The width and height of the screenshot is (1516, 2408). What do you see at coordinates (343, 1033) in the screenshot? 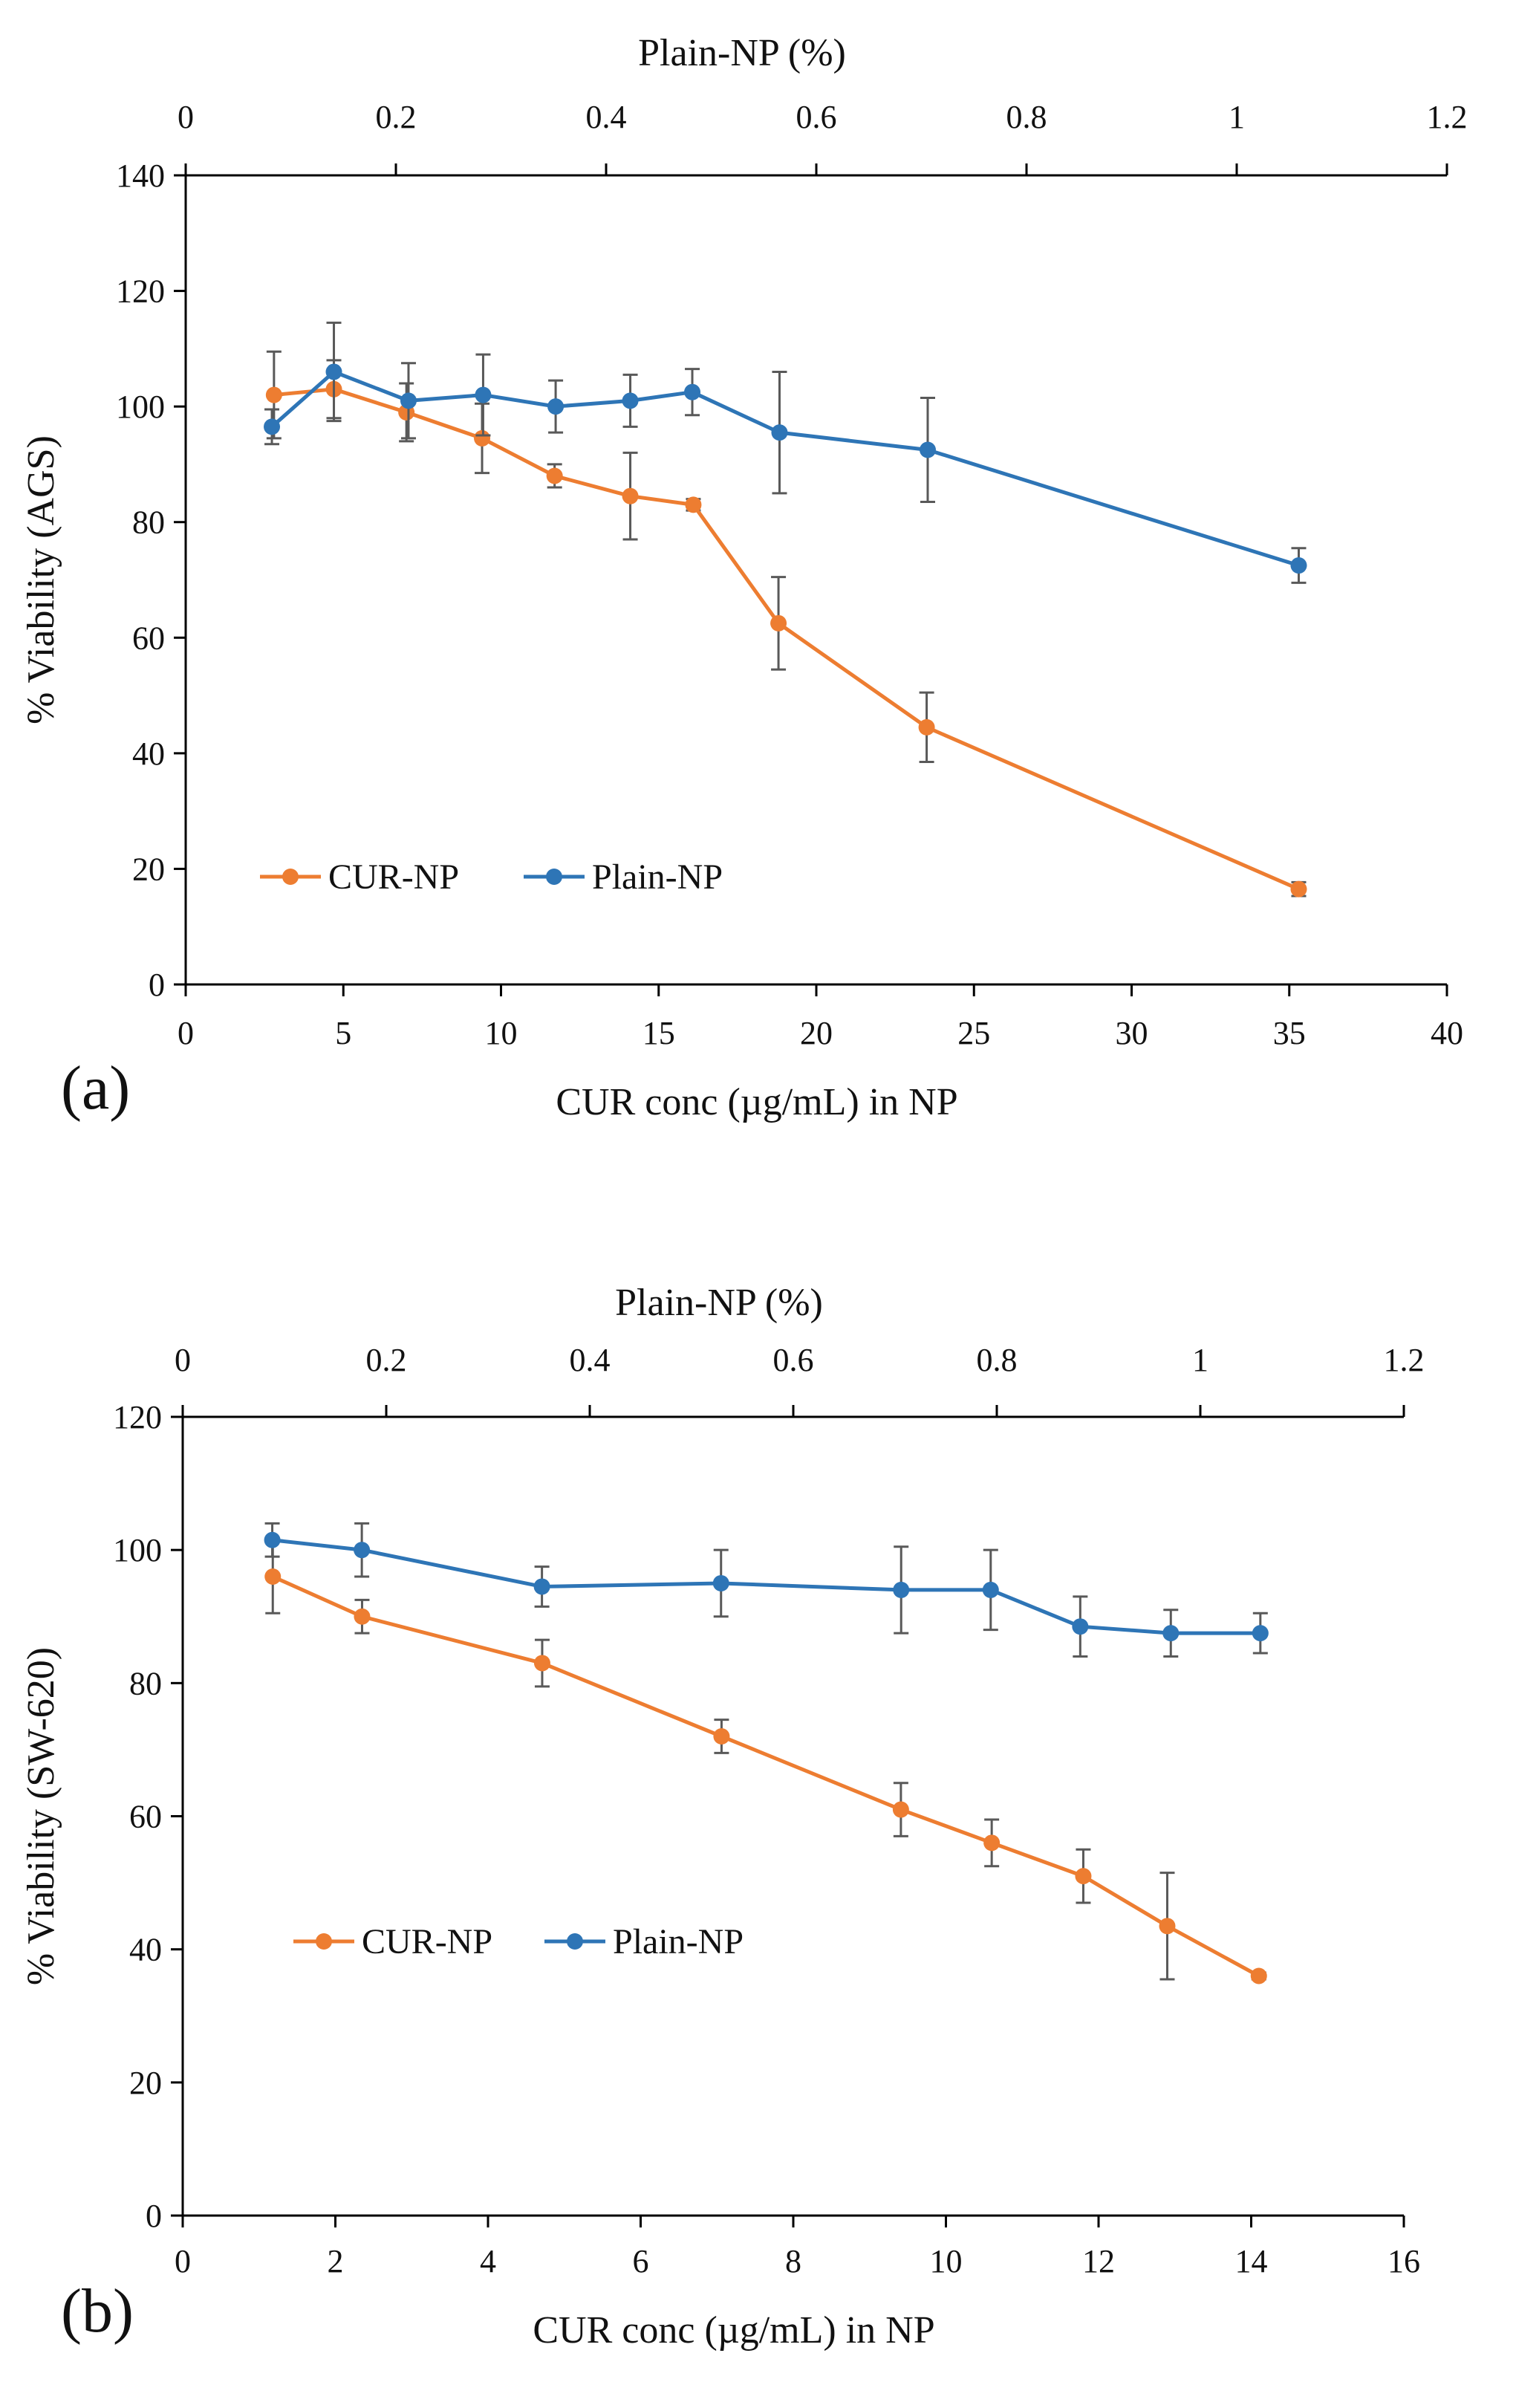
I see `x-tick-label: 5` at bounding box center [343, 1033].